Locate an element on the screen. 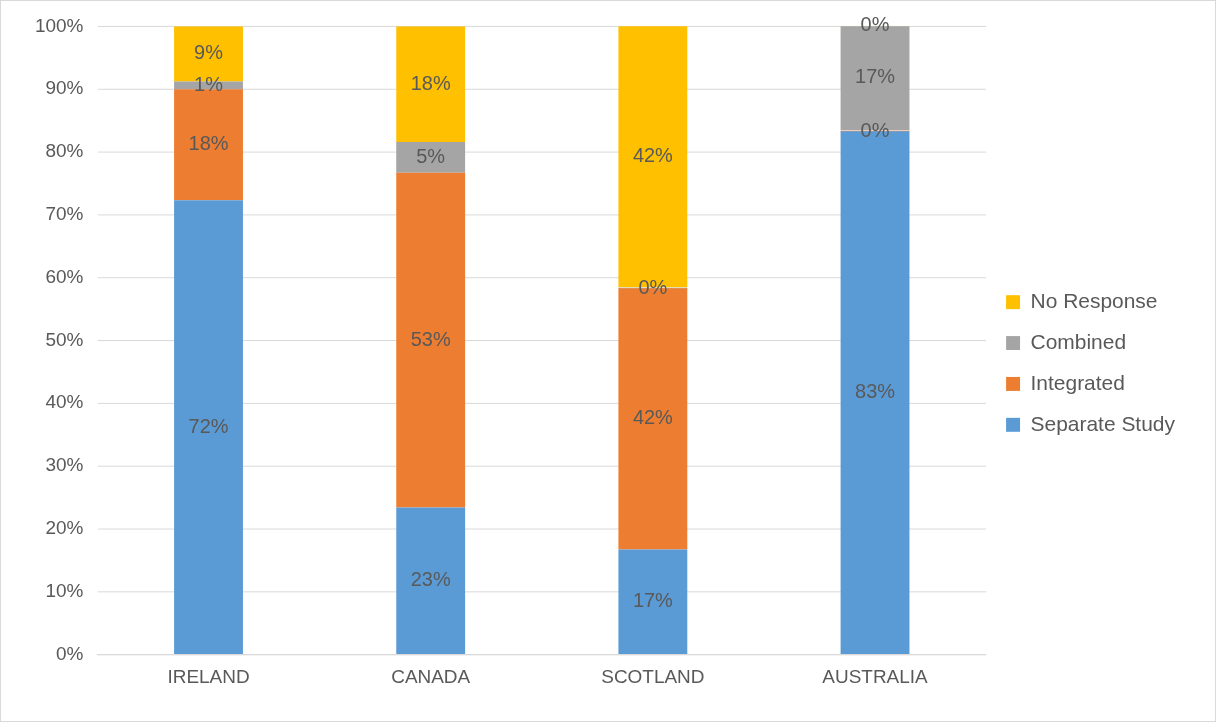  y-tick-label: 10% is located at coordinates (64, 590).